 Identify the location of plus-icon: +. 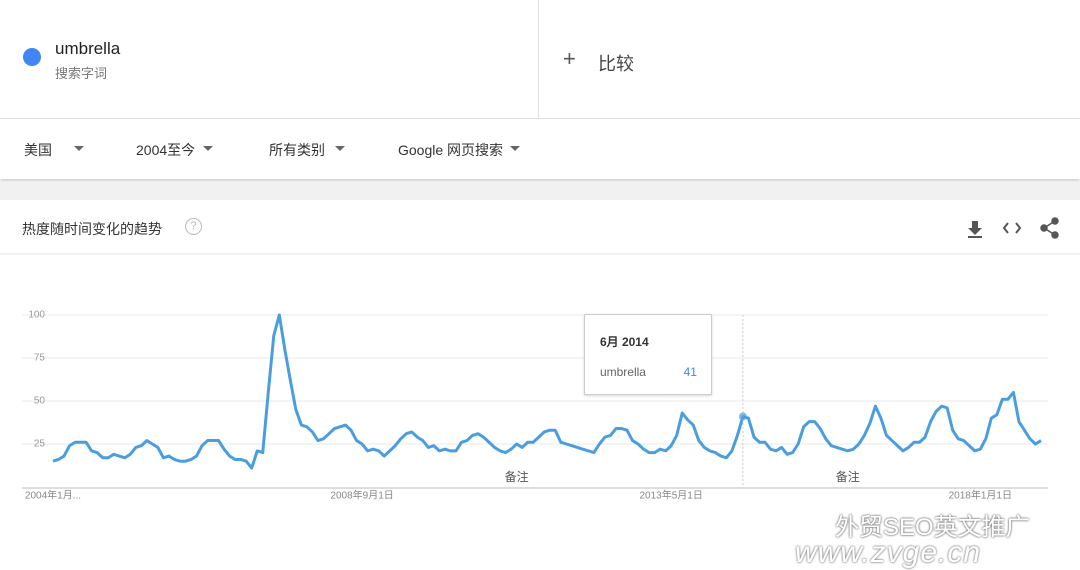
(569, 58).